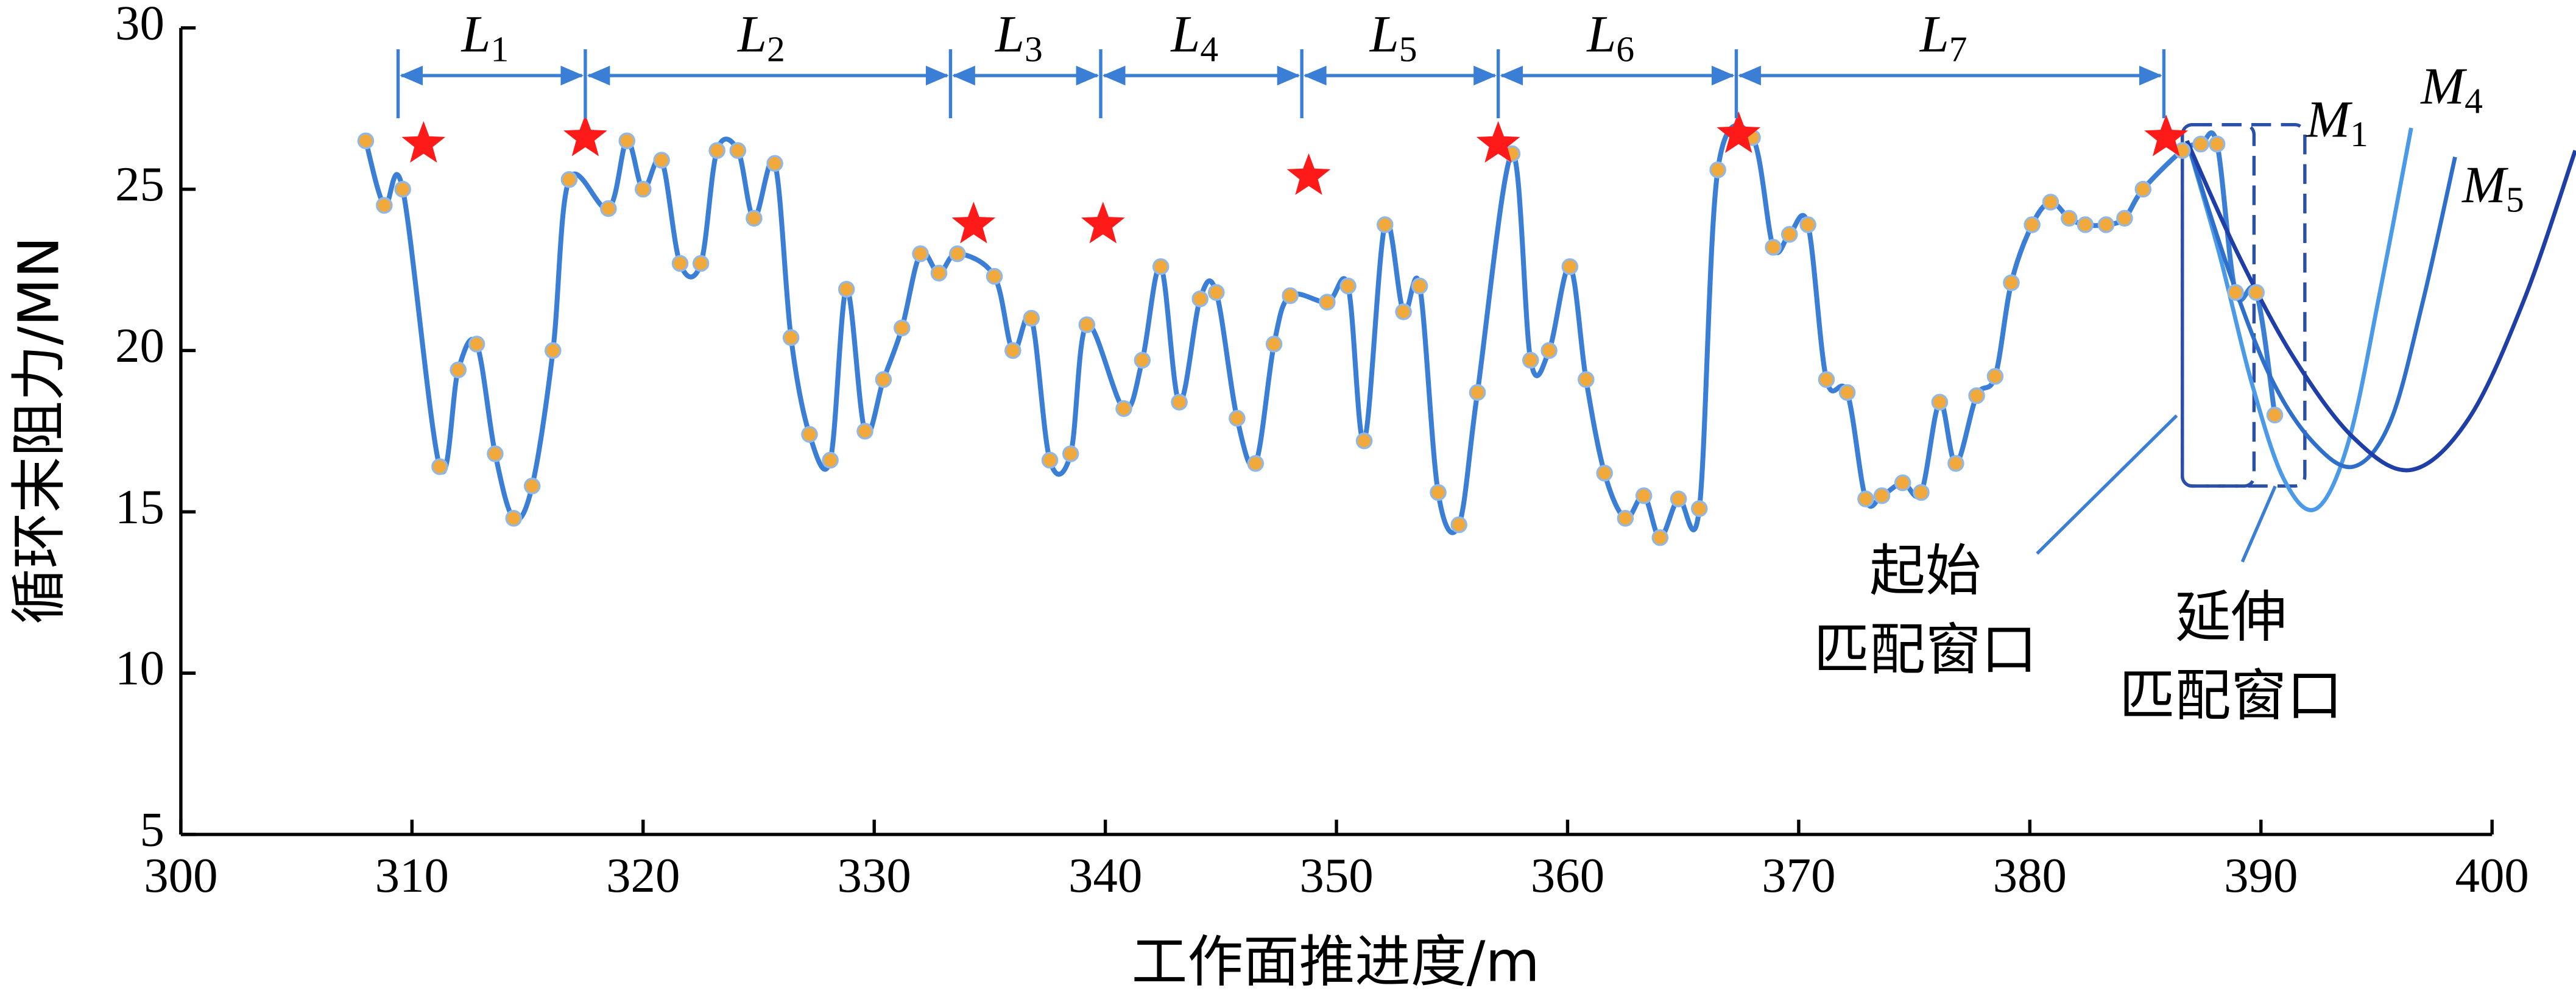 This screenshot has width=2576, height=1002. Describe the element at coordinates (139, 25) in the screenshot. I see `y-tick-label: 30` at that location.